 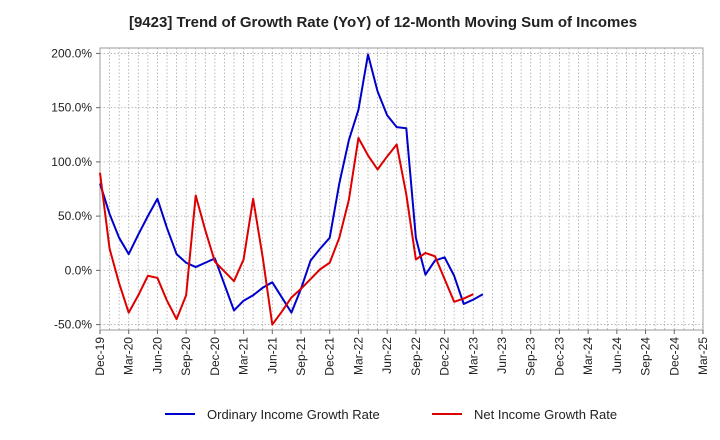 What do you see at coordinates (75, 189) in the screenshot?
I see `y-axis: 200.0% 150.0% 100.0% 50.0% 0.0% -50.0%` at bounding box center [75, 189].